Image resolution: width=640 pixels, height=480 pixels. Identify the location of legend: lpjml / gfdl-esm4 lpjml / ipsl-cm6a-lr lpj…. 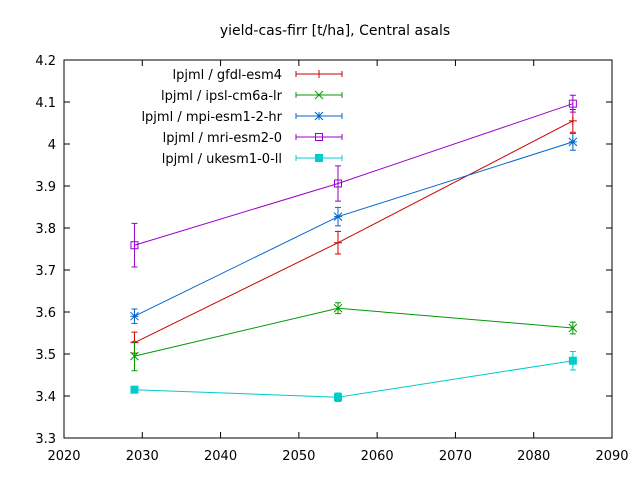
(242, 117).